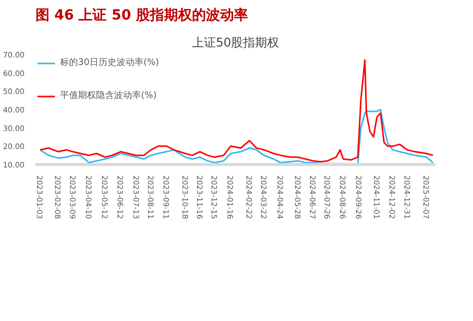  What do you see at coordinates (236, 136) in the screenshot?
I see `line-series` at bounding box center [236, 136].